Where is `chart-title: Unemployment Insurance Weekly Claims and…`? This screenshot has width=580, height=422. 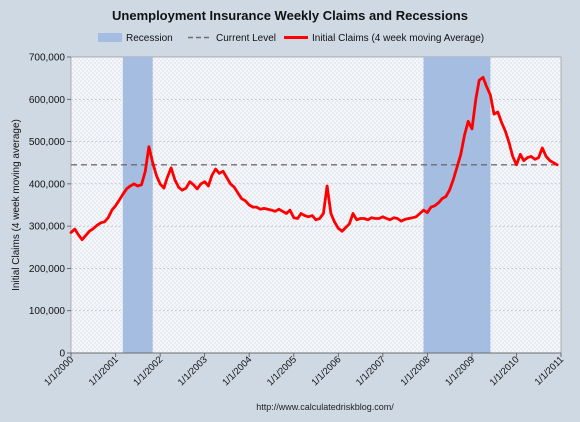
chart-title: Unemployment Insurance Weekly Claims and… is located at coordinates (290, 15).